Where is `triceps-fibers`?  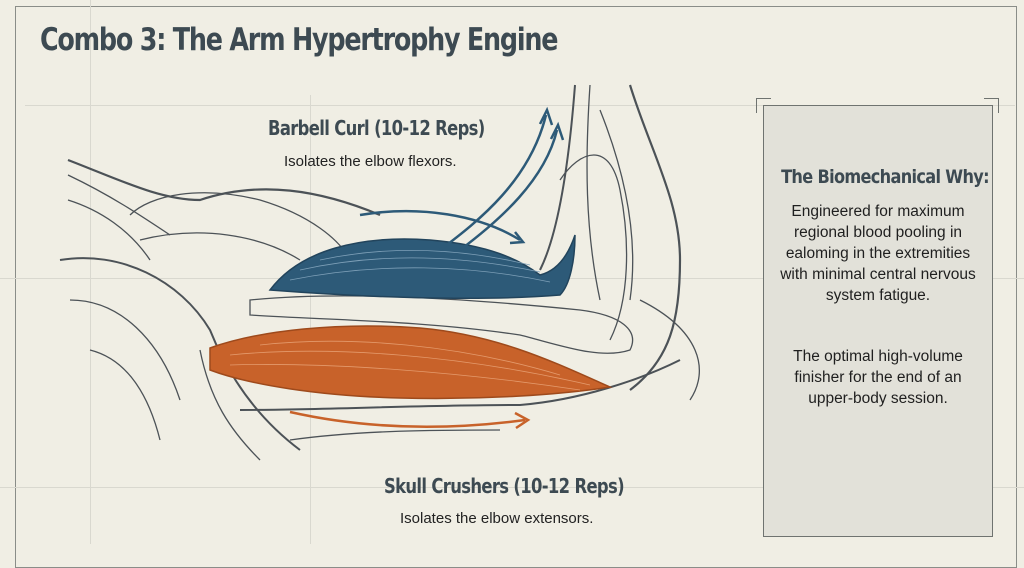 triceps-fibers is located at coordinates (410, 365).